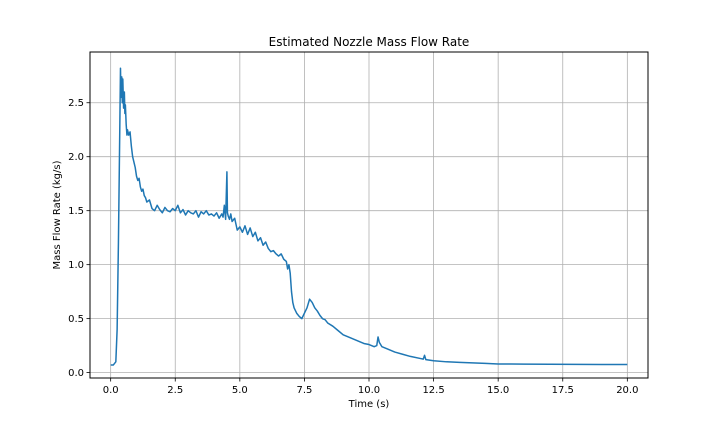  What do you see at coordinates (76, 103) in the screenshot?
I see `y-tick-label: 2.5` at bounding box center [76, 103].